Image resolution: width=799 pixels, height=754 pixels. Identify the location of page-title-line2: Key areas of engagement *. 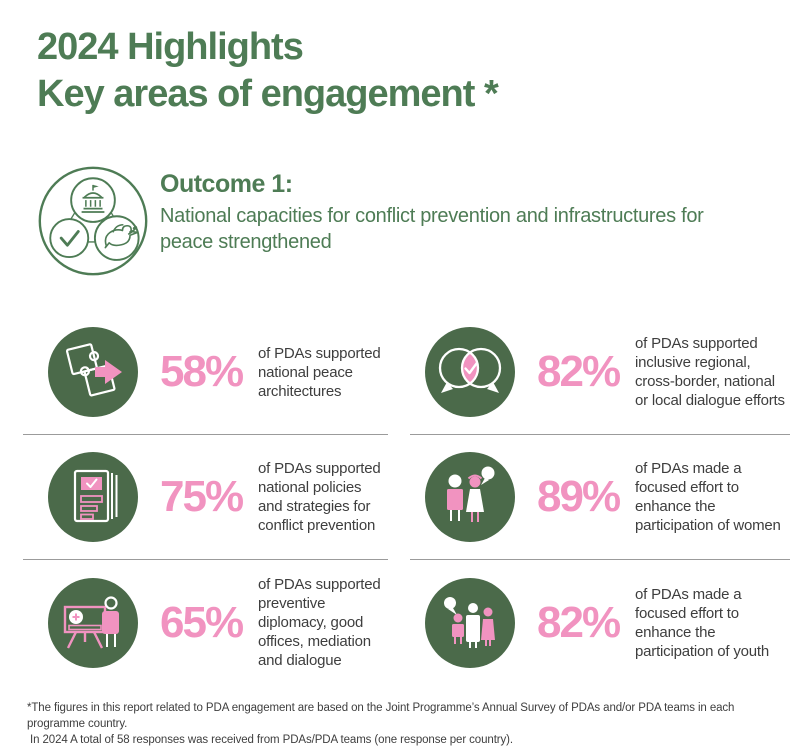
(268, 94).